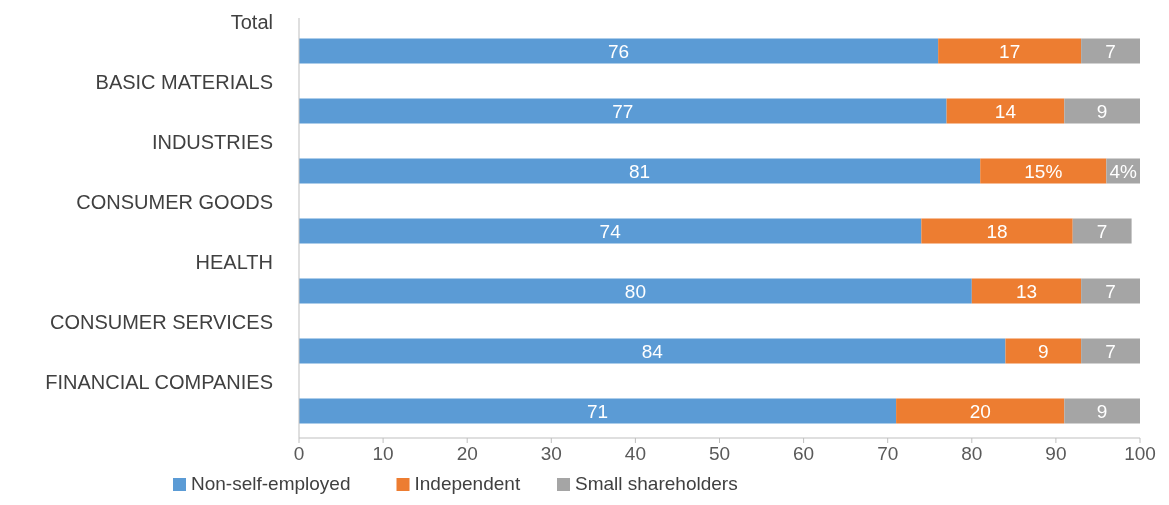 The image size is (1169, 505). Describe the element at coordinates (635, 453) in the screenshot. I see `x-tick-label: 40` at that location.